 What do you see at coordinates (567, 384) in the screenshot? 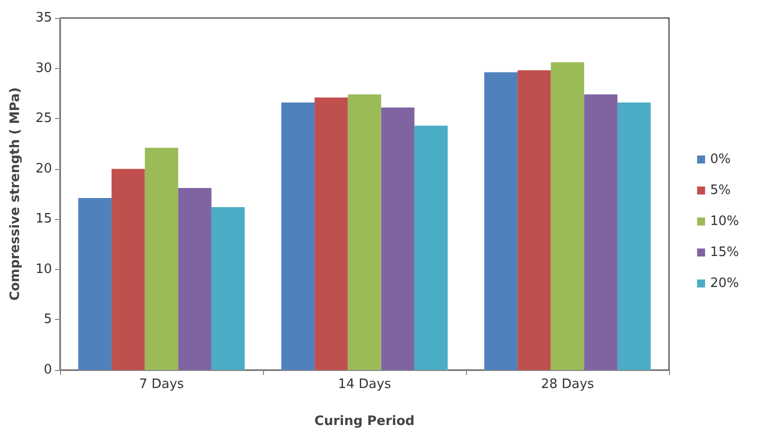
I see `x-tick-label: 28 Days` at bounding box center [567, 384].